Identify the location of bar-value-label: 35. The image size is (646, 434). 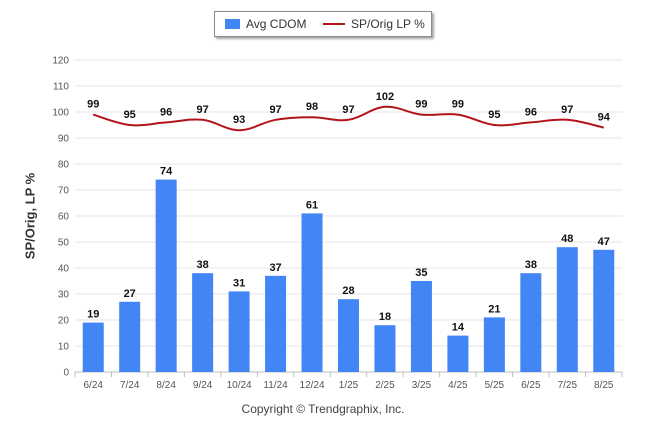
(421, 273).